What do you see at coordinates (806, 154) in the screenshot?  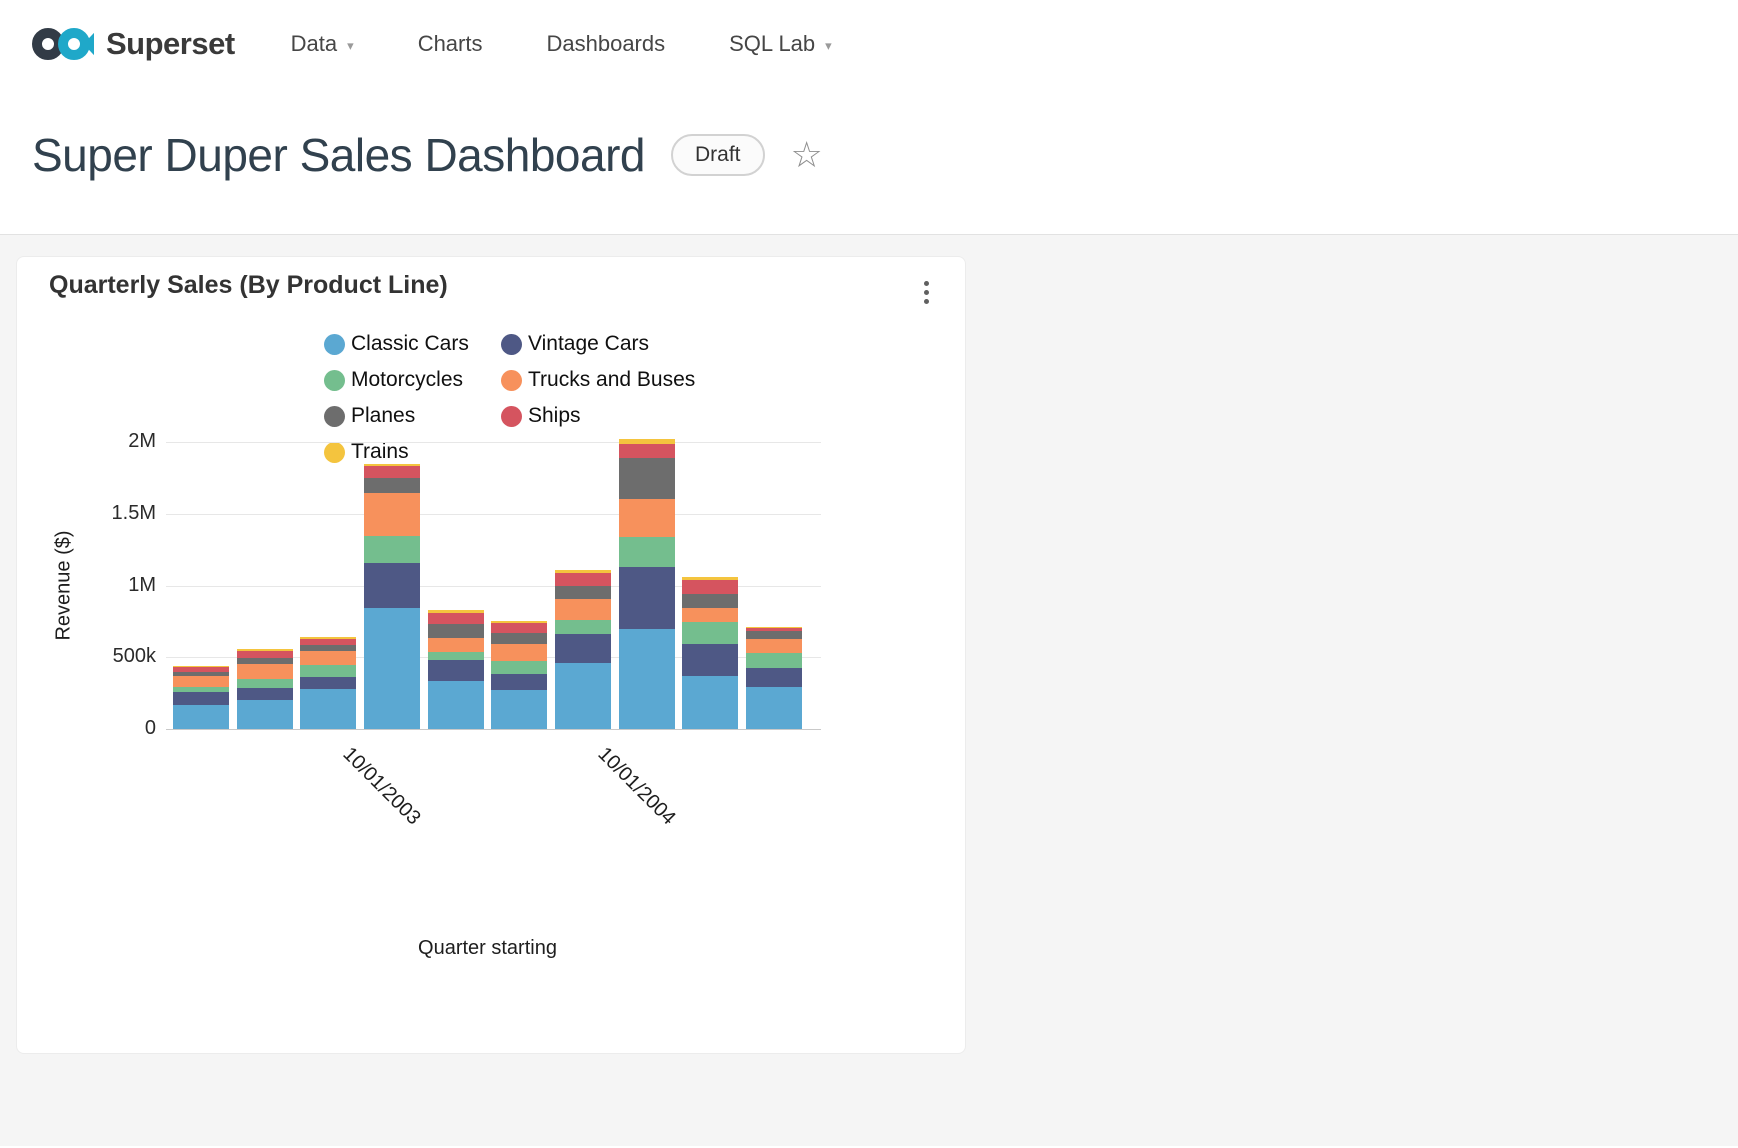 I see `favorite-star-icon: ☆` at bounding box center [806, 154].